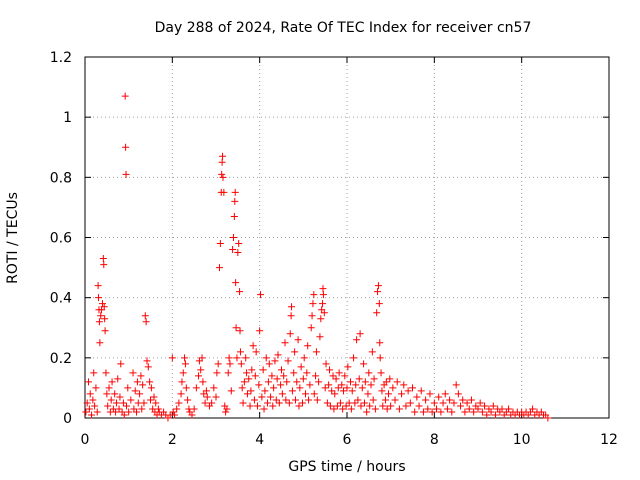 Image resolution: width=640 pixels, height=480 pixels. Describe the element at coordinates (347, 440) in the screenshot. I see `x-tick-label: 6` at that location.